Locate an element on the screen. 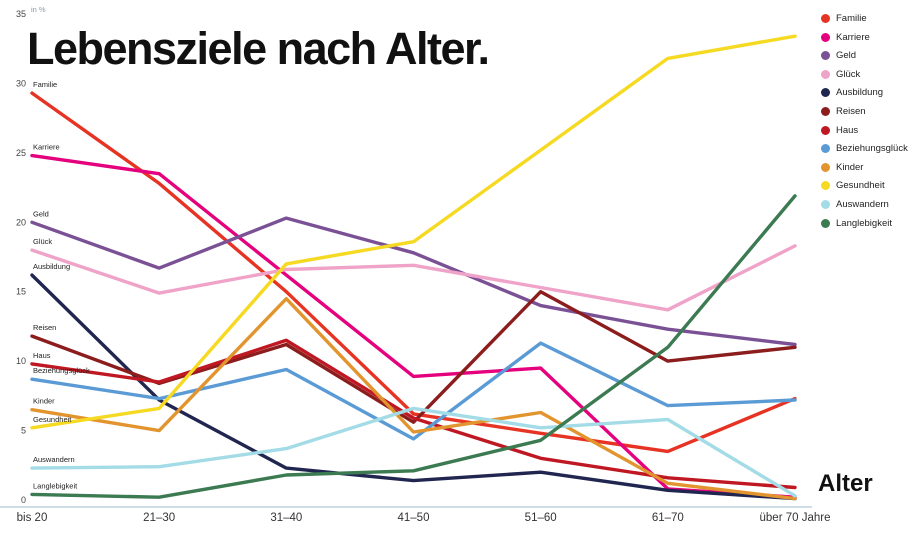 The height and width of the screenshot is (533, 915). series-start-label: Beziehungsglück is located at coordinates (61, 370).